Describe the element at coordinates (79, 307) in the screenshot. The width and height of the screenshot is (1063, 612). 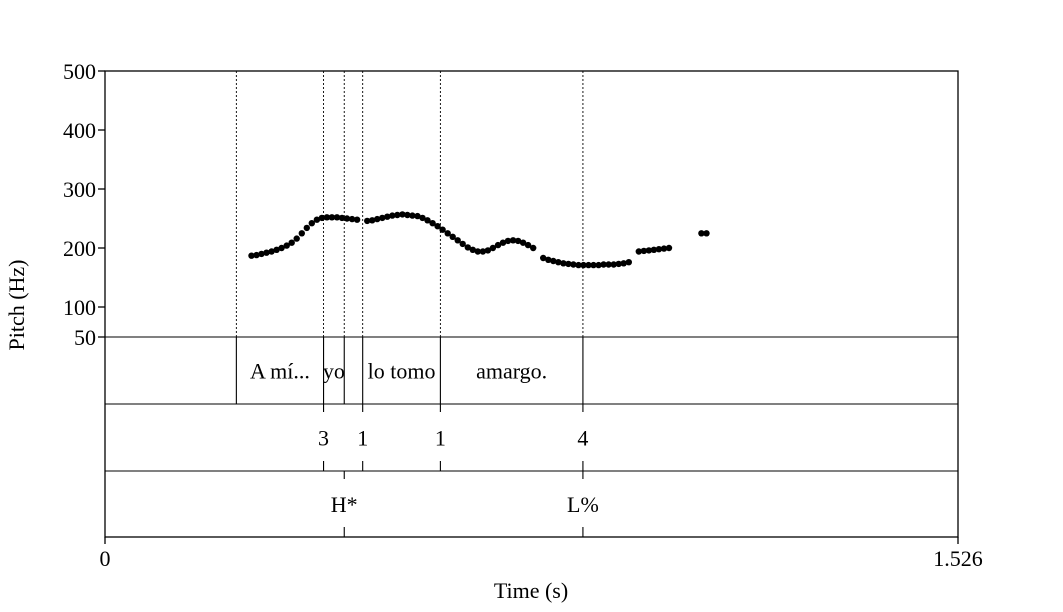
I see `y-tick-label: 100` at that location.